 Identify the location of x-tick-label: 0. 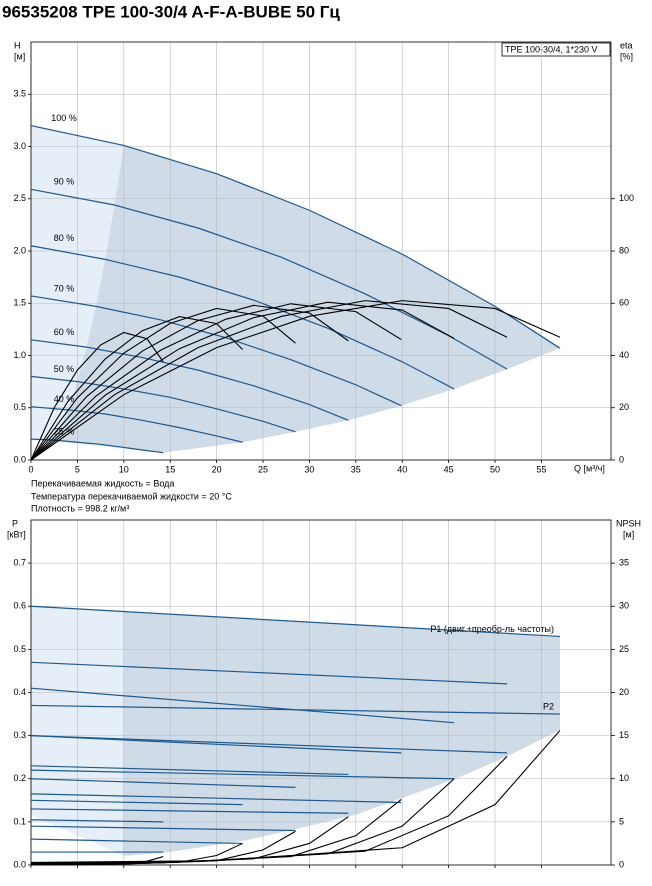
(30, 469).